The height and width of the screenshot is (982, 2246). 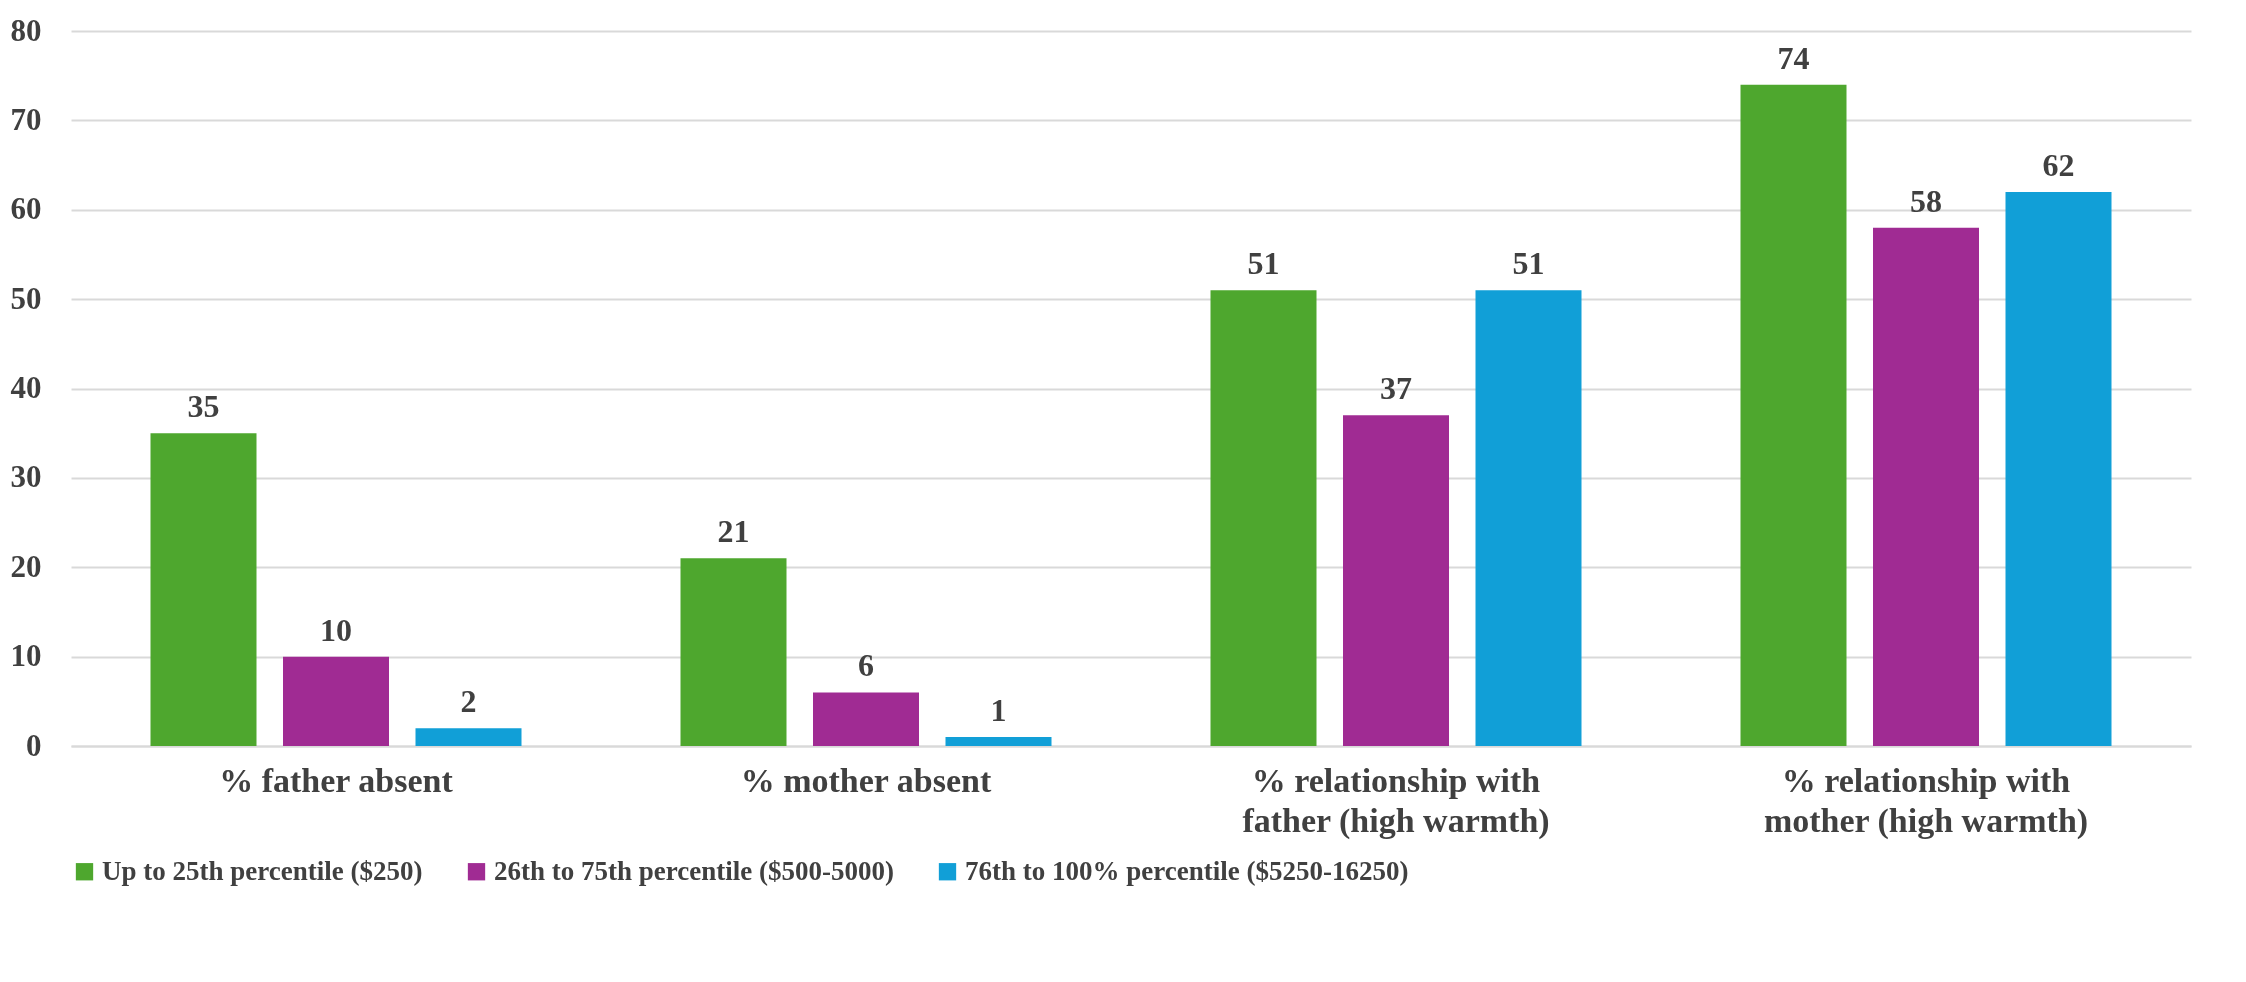 What do you see at coordinates (1187, 870) in the screenshot?
I see `legend-label: 76th to 100% percentile ($5250-16250)` at bounding box center [1187, 870].